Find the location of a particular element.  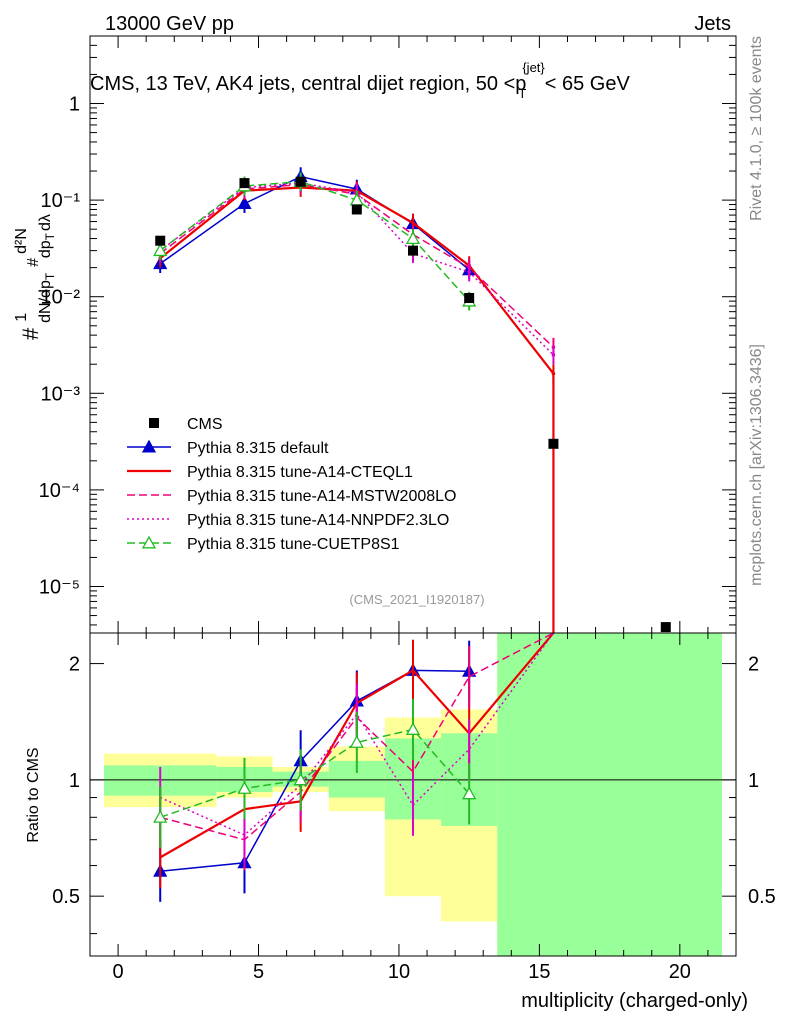

y-tick-label-ratio: 2 is located at coordinates (74, 665).